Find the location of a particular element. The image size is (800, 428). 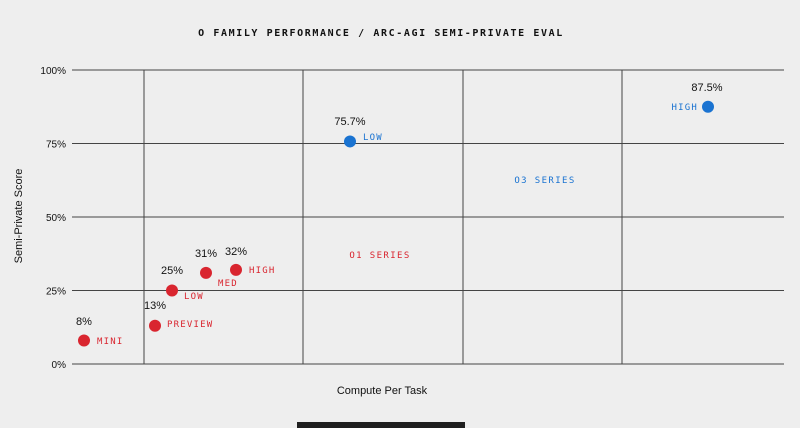

x-axis-label: Compute Per Task is located at coordinates (382, 391).